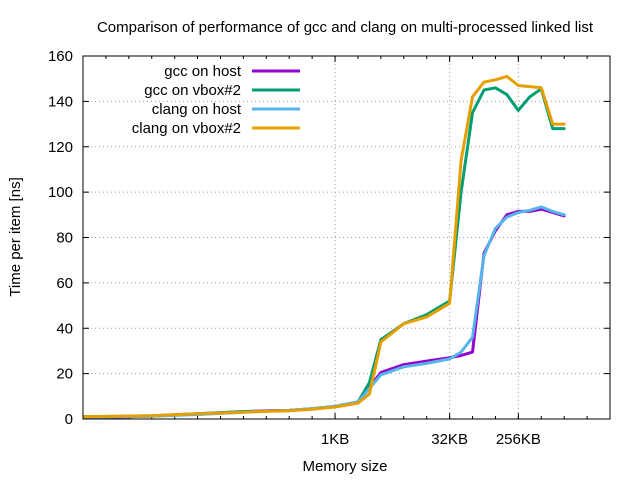 This screenshot has height=480, width=640. I want to click on y-tick-label: 80, so click(64, 238).